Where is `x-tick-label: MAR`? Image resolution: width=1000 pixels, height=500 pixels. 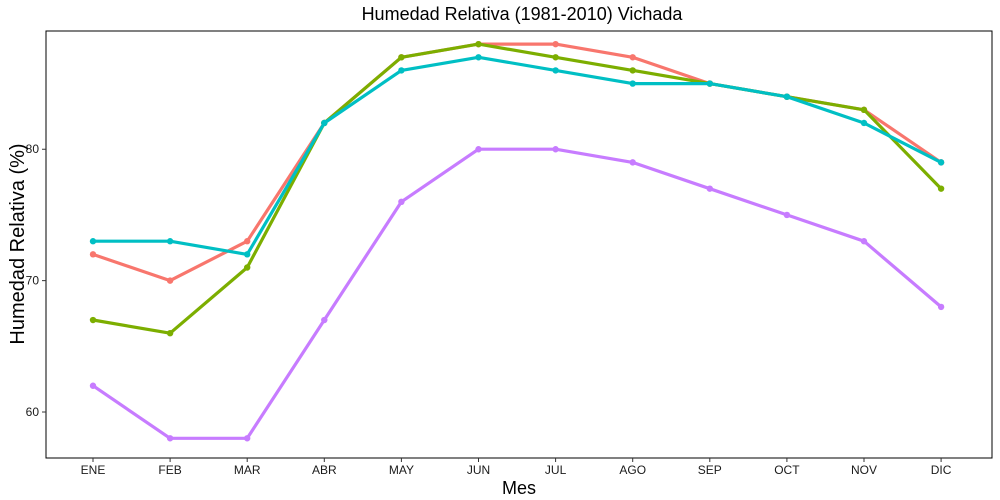 x-tick-label: MAR is located at coordinates (247, 470).